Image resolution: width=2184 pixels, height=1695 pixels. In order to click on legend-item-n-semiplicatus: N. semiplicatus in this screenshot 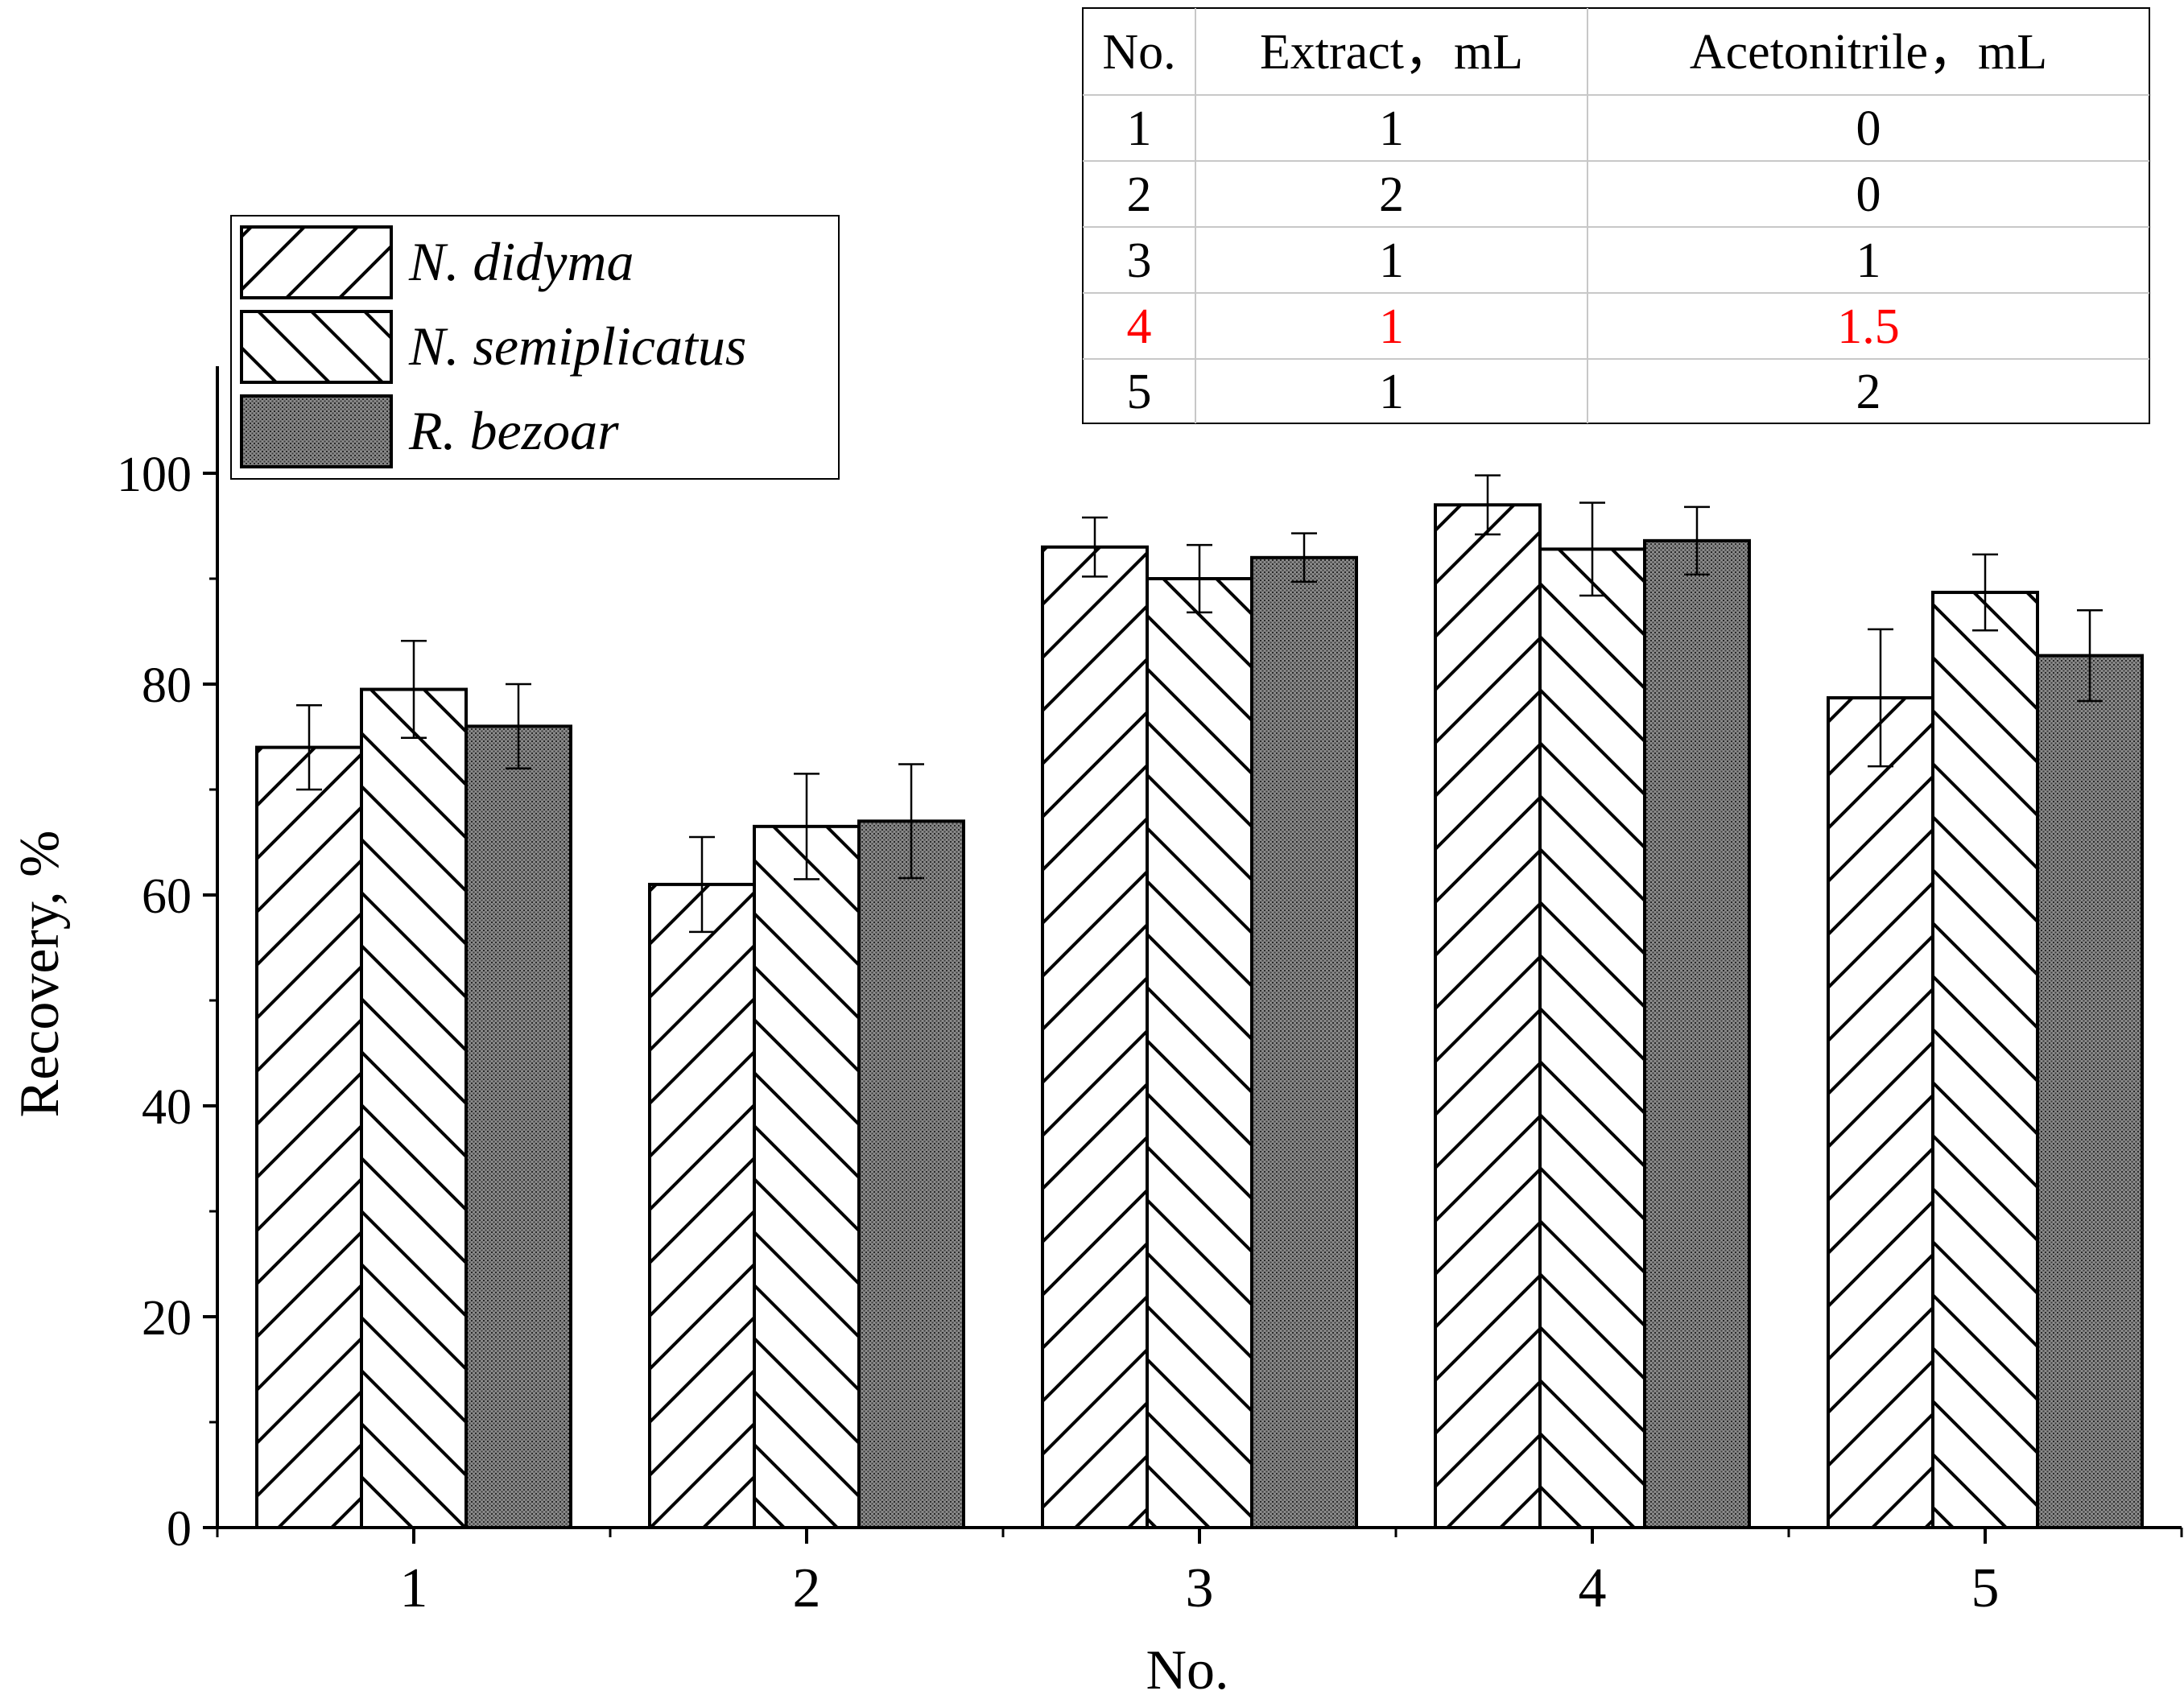, I will do `click(493, 347)`.